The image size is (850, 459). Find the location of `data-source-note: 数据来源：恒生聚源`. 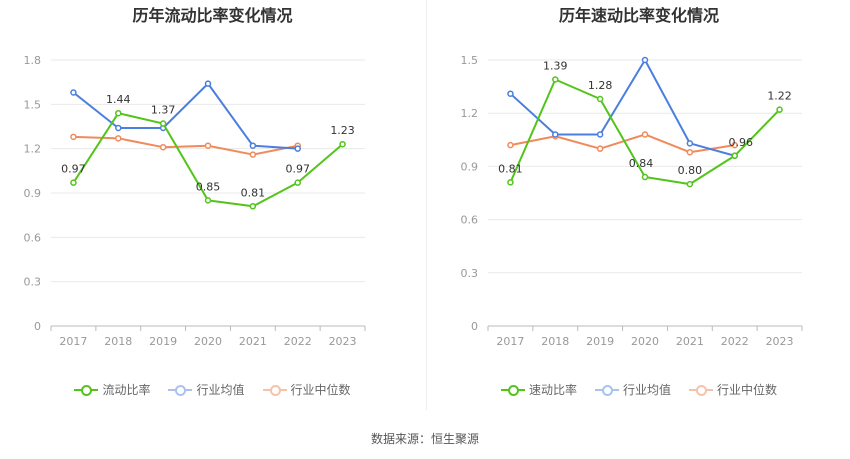

data-source-note: 数据来源：恒生聚源 is located at coordinates (424, 439).